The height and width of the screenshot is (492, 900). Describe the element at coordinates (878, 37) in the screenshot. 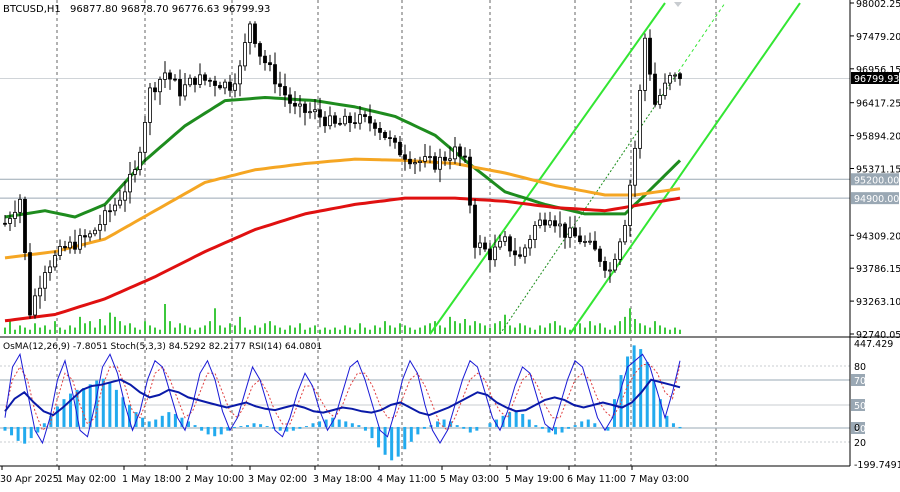

I see `price-tick-label: 97479.20` at that location.